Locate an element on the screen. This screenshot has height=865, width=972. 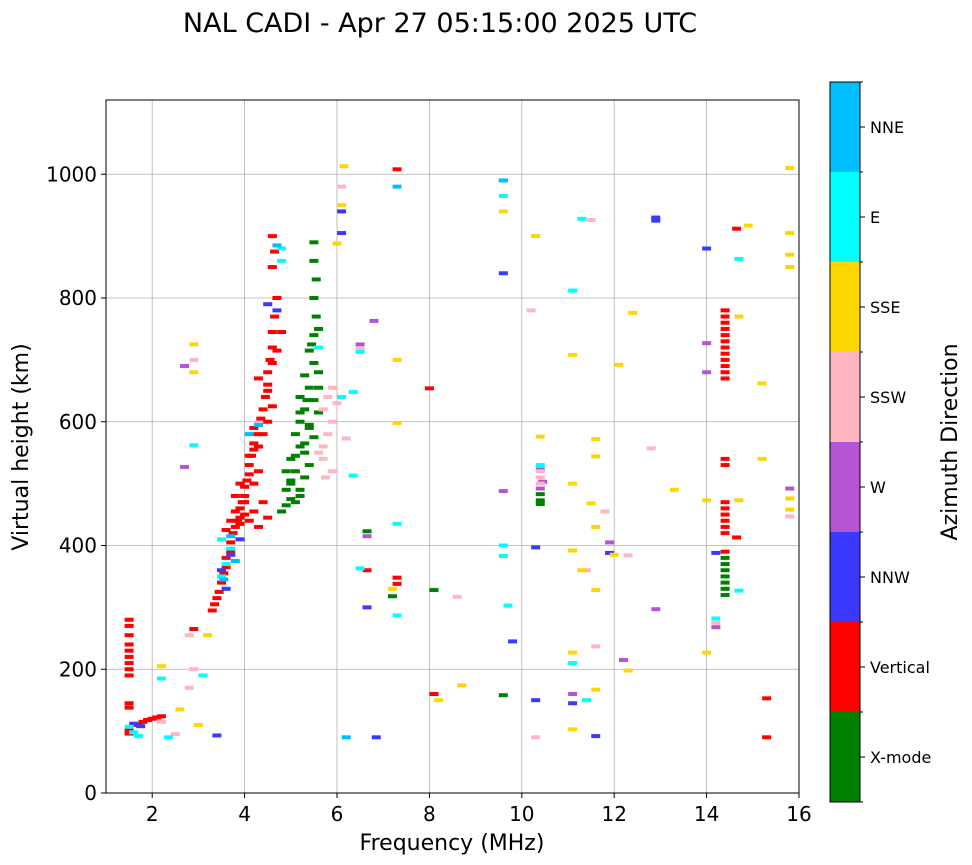
colorbar-tick-label: NNW is located at coordinates (890, 577).